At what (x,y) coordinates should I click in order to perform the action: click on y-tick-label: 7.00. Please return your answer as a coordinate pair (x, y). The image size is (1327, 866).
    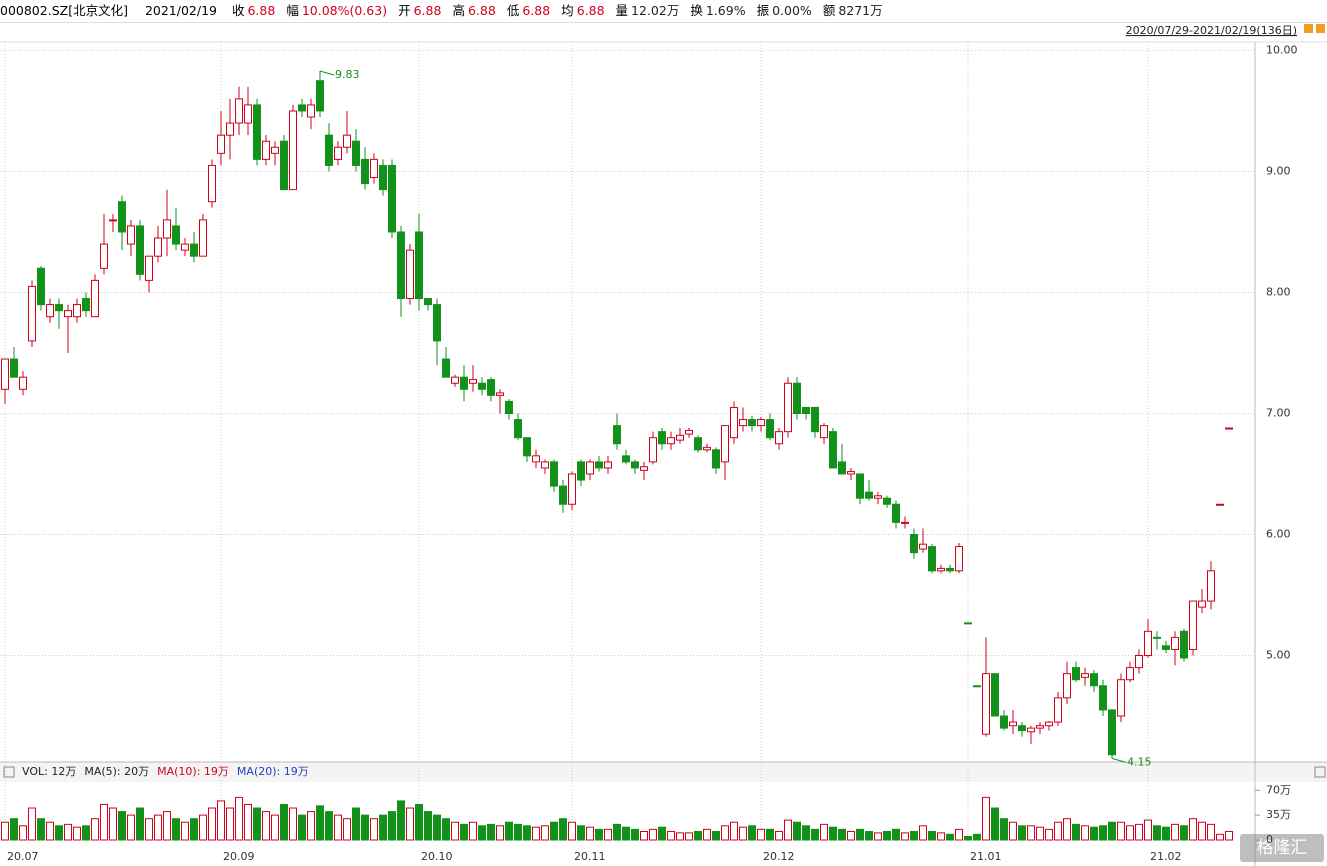
    Looking at the image, I should click on (1278, 412).